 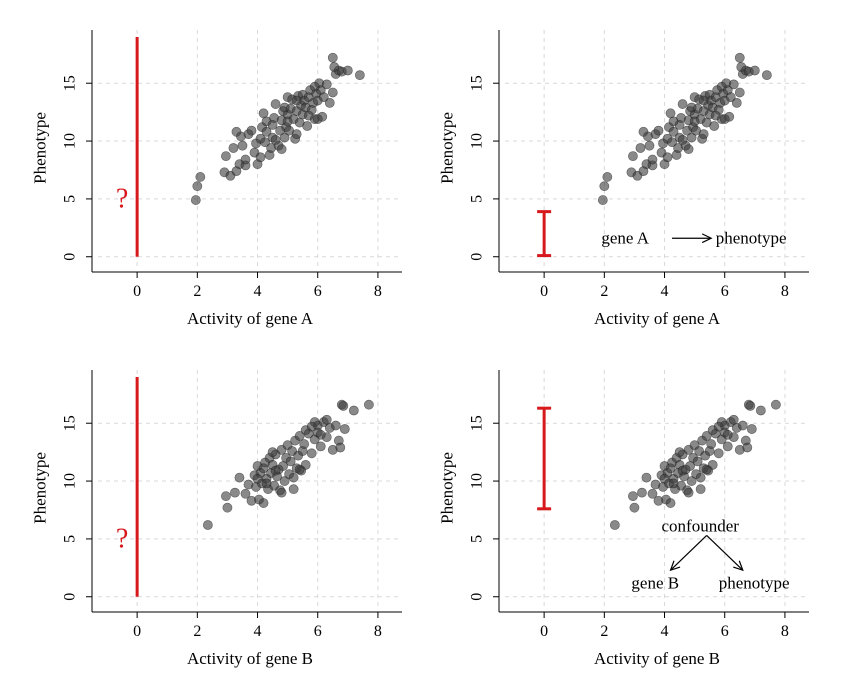 I want to click on annotation-arrowhead, so click(x=675, y=566).